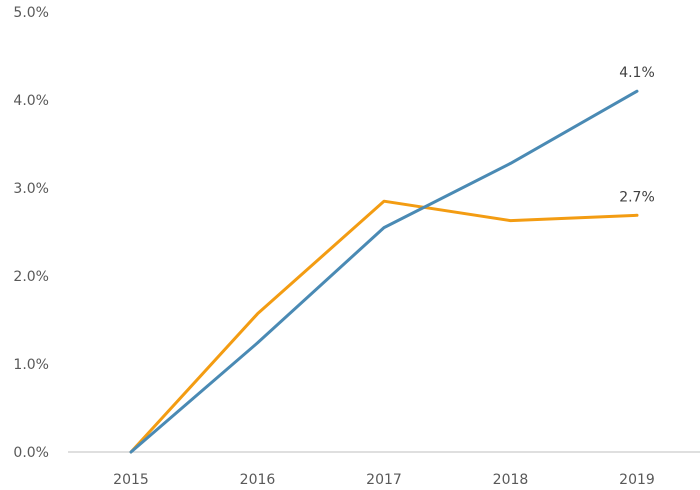  What do you see at coordinates (31, 277) in the screenshot?
I see `y-tick-label: 2.0%` at bounding box center [31, 277].